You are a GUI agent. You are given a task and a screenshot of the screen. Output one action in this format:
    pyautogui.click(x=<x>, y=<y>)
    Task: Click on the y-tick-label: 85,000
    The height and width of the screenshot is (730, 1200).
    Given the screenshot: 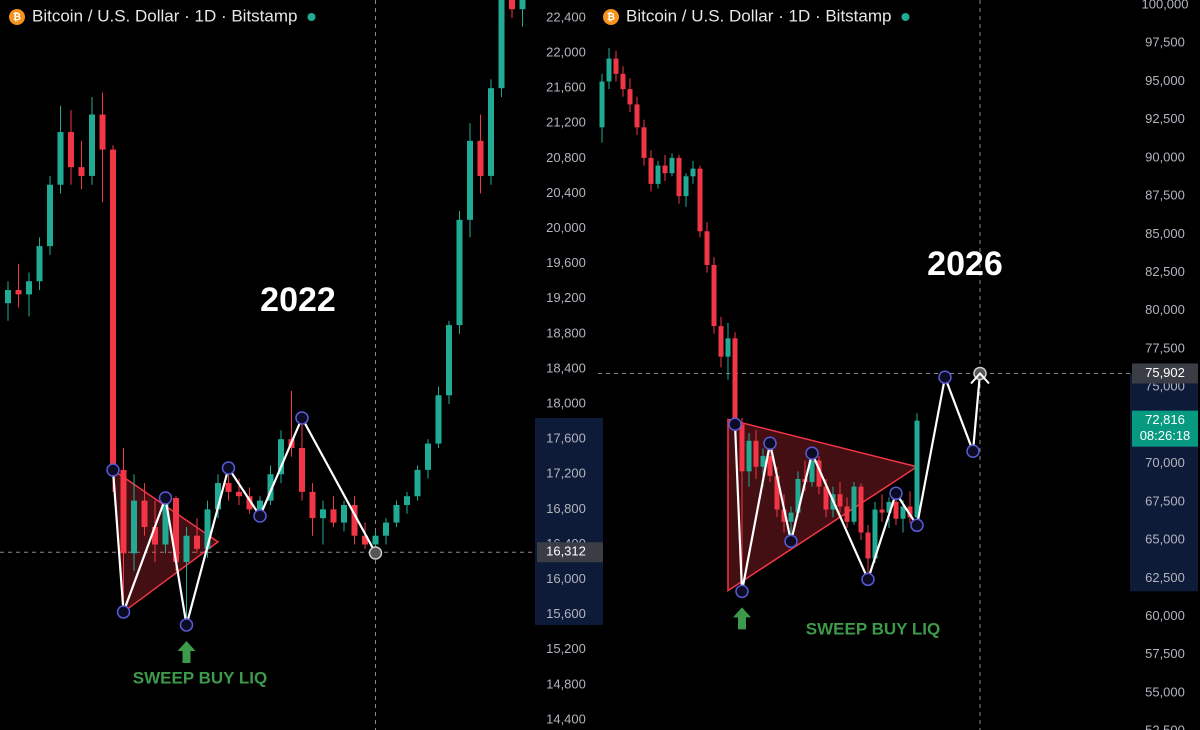 What is the action you would take?
    pyautogui.click(x=1165, y=233)
    